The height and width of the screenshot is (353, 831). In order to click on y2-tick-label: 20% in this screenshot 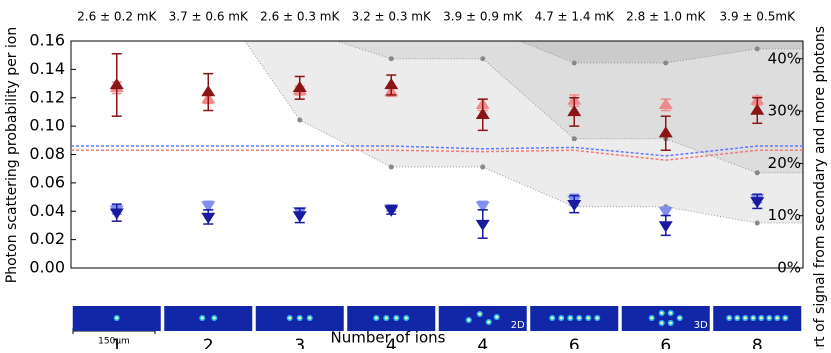, I will do `click(784, 163)`.